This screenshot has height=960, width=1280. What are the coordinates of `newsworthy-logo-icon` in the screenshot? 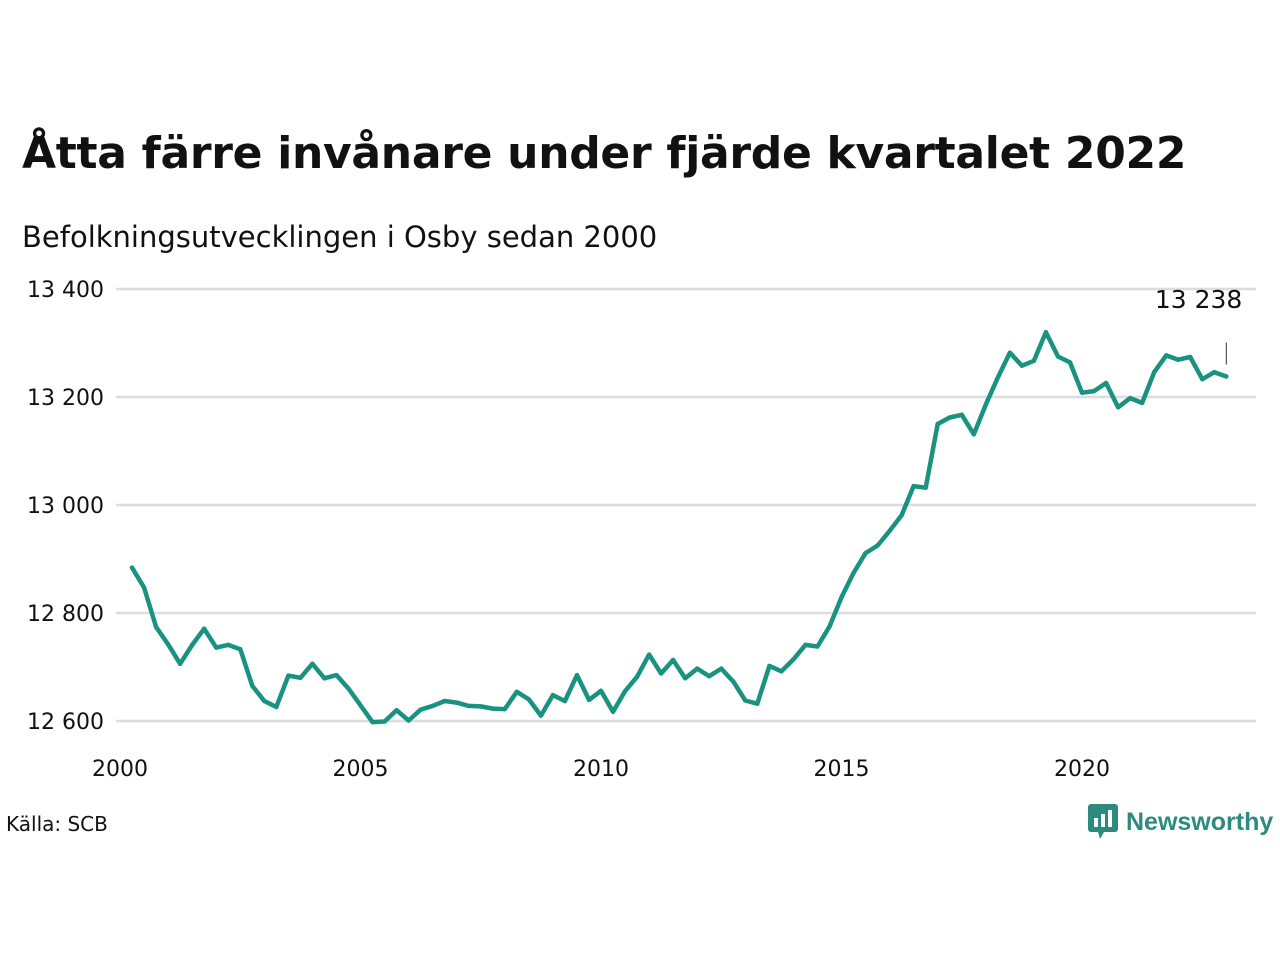 It's located at (1103, 821).